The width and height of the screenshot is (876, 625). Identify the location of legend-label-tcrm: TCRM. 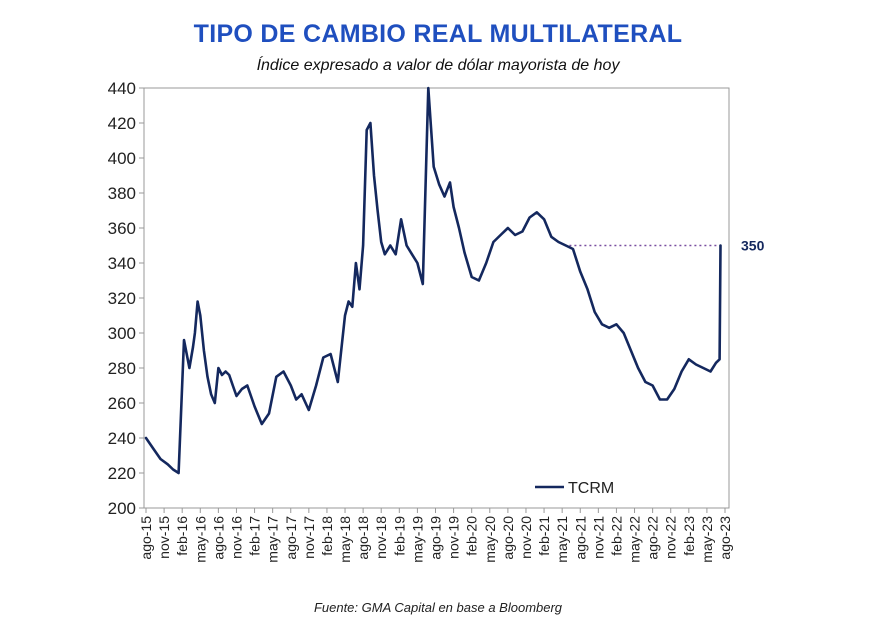
(591, 488).